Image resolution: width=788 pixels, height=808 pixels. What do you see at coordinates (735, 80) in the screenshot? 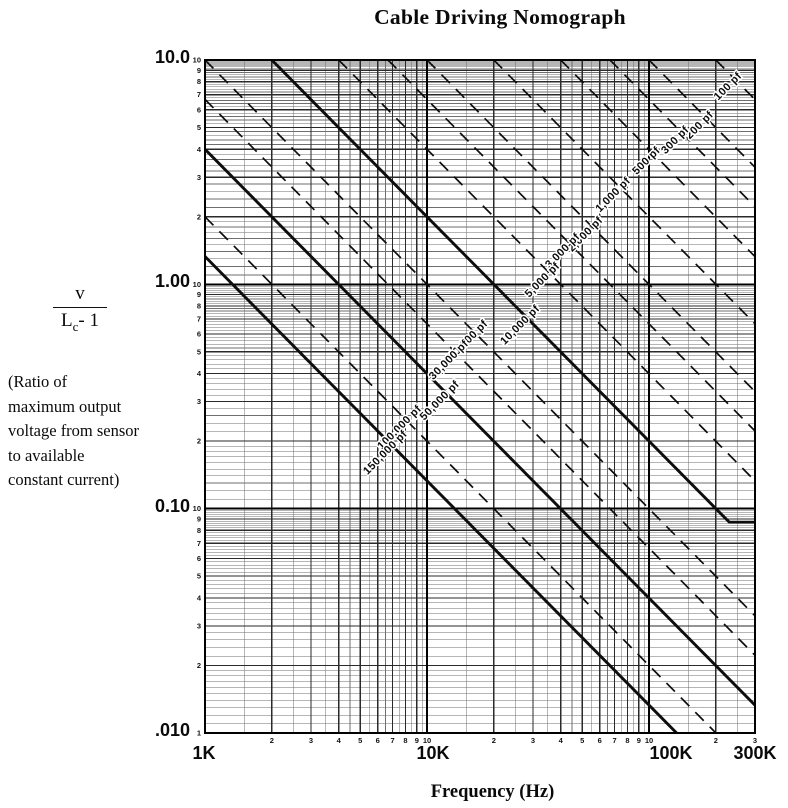
I see `capacitance-line-100pf` at bounding box center [735, 80].